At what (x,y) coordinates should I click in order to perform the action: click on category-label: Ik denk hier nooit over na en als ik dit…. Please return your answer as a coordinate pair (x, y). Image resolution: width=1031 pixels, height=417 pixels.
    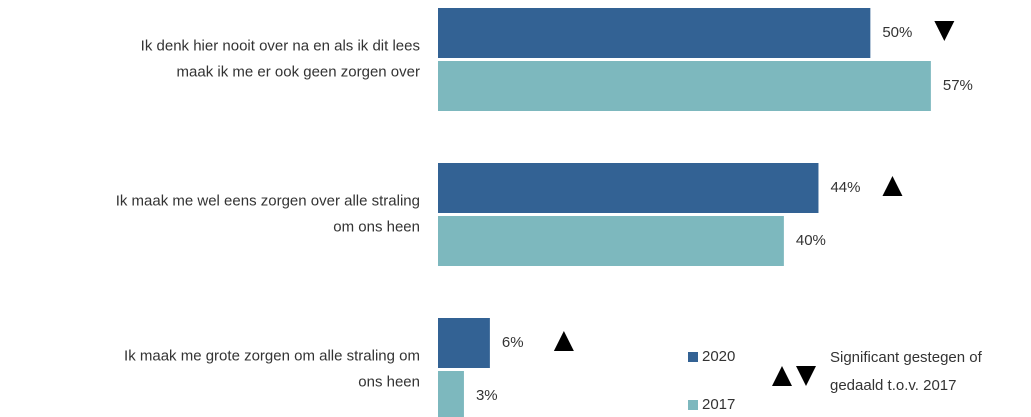
    Looking at the image, I should click on (280, 58).